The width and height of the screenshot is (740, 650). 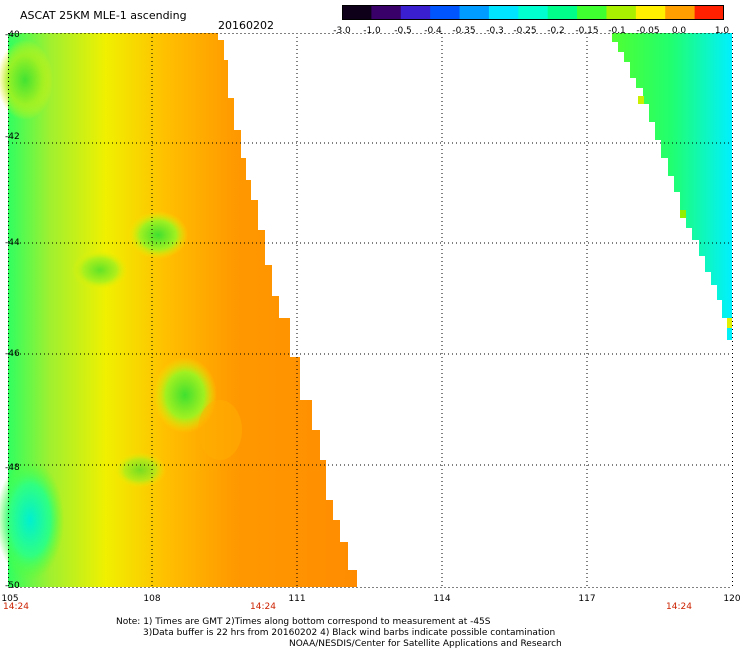 What do you see at coordinates (722, 31) in the screenshot?
I see `scale-label-12: 1.0` at bounding box center [722, 31].